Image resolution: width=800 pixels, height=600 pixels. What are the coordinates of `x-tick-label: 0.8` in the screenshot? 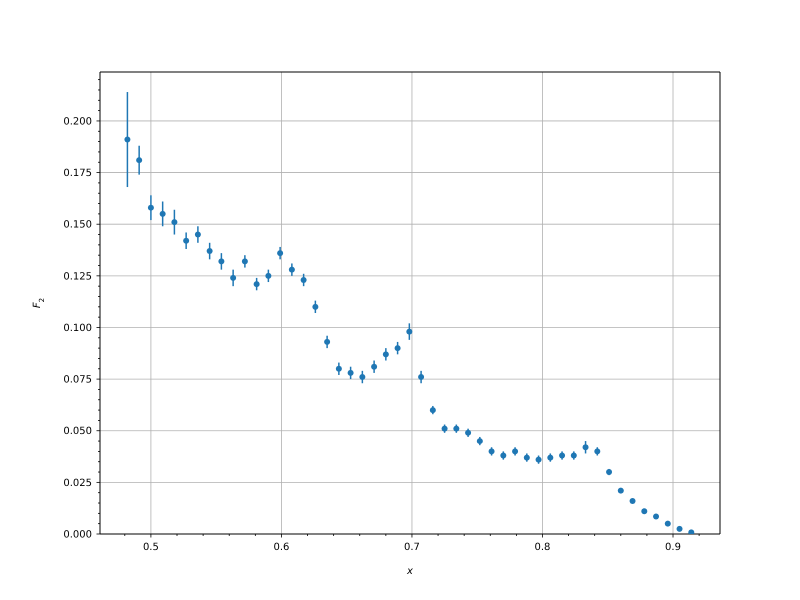 It's located at (542, 547).